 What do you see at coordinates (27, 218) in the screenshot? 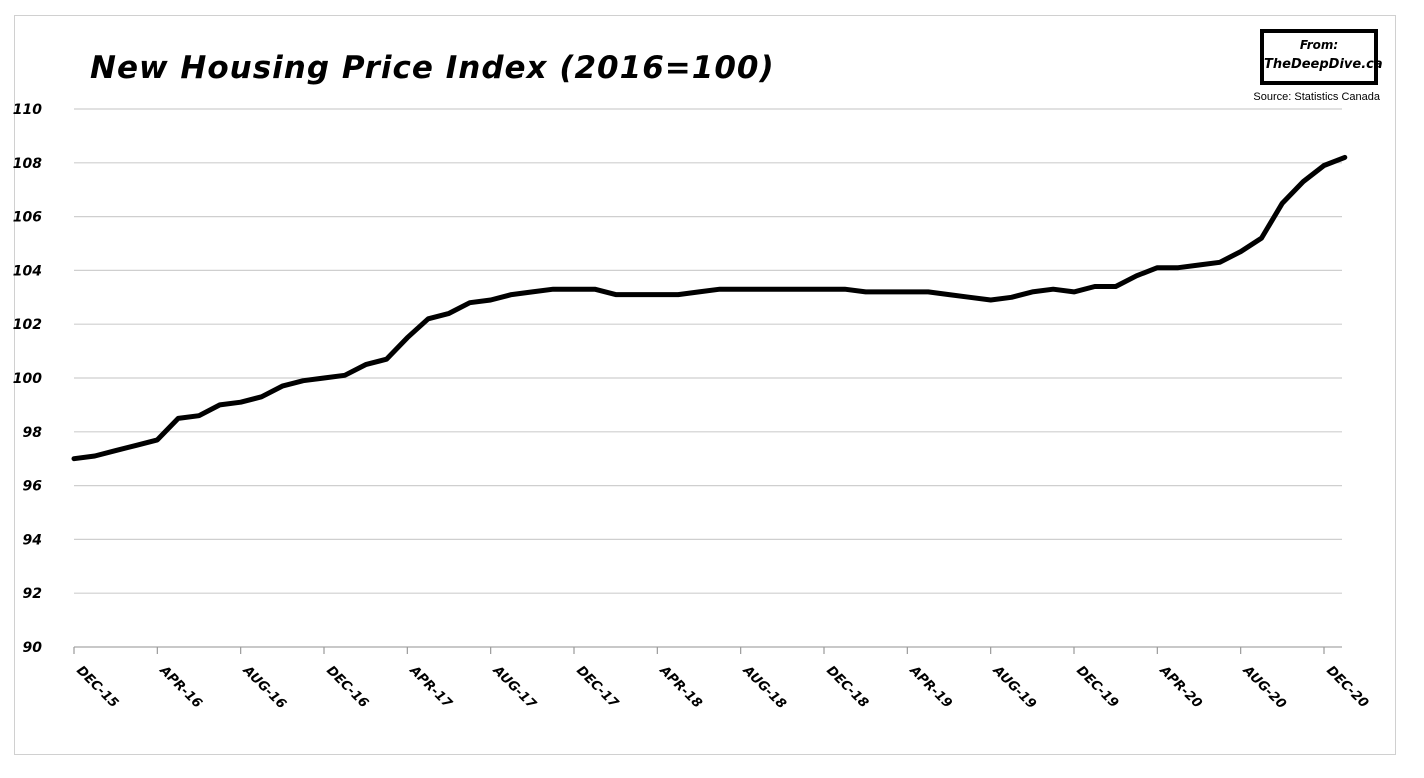
I see `y-tick-label: 106` at bounding box center [27, 218].